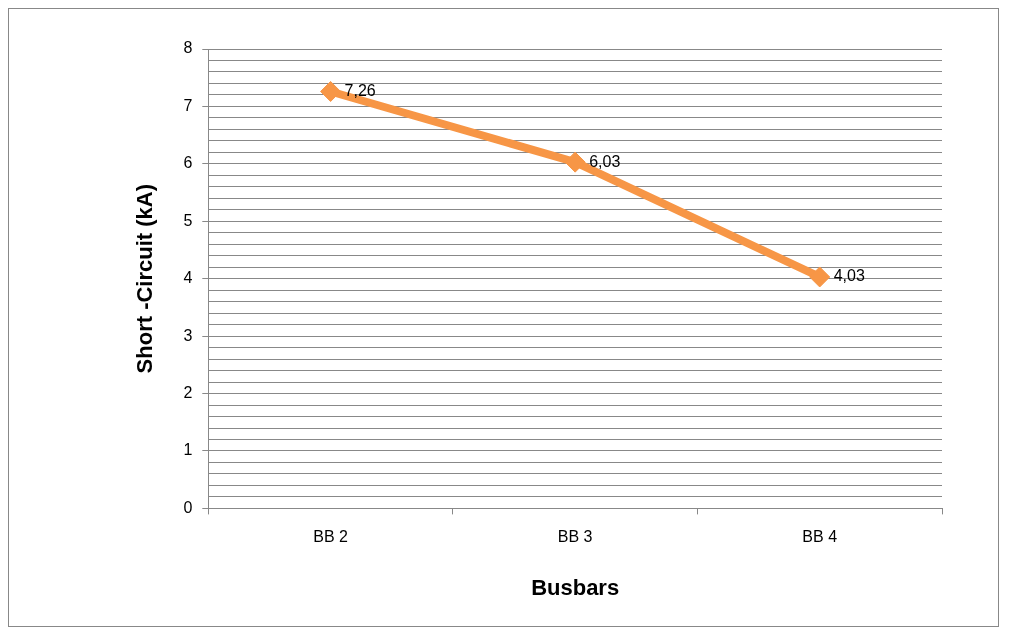 This screenshot has width=1009, height=637. Describe the element at coordinates (188, 335) in the screenshot. I see `y-tick-label: 3` at that location.